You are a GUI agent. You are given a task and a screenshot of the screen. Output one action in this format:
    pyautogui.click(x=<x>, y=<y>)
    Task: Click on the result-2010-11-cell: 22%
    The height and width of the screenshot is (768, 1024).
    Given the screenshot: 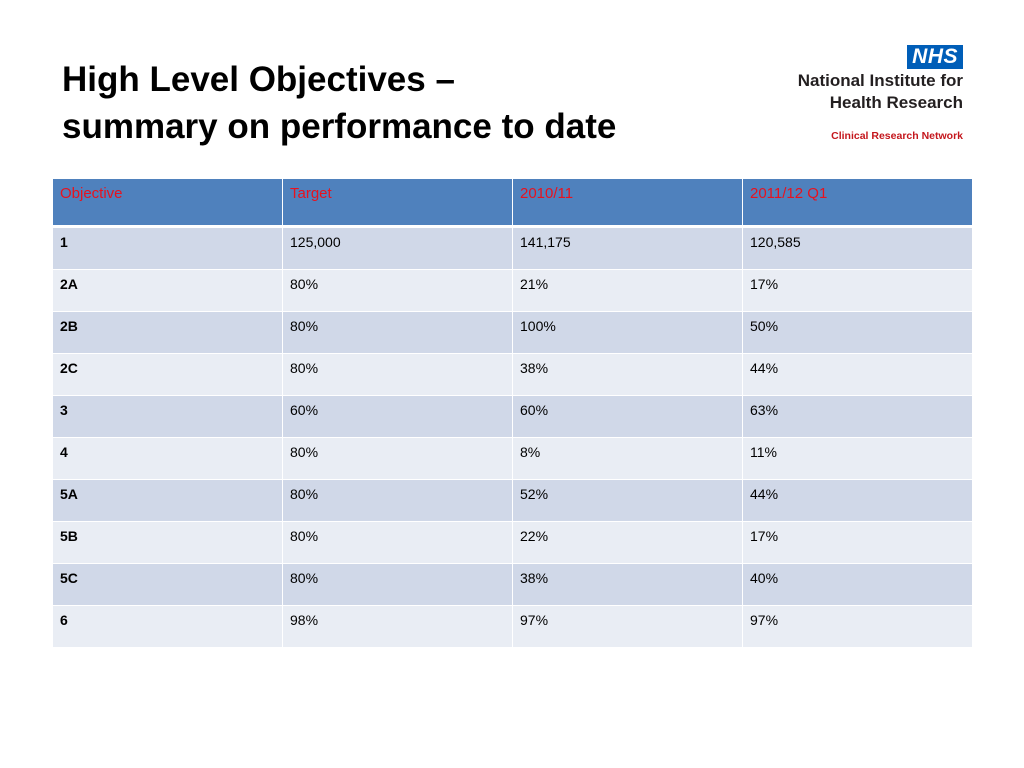 What is the action you would take?
    pyautogui.click(x=627, y=542)
    